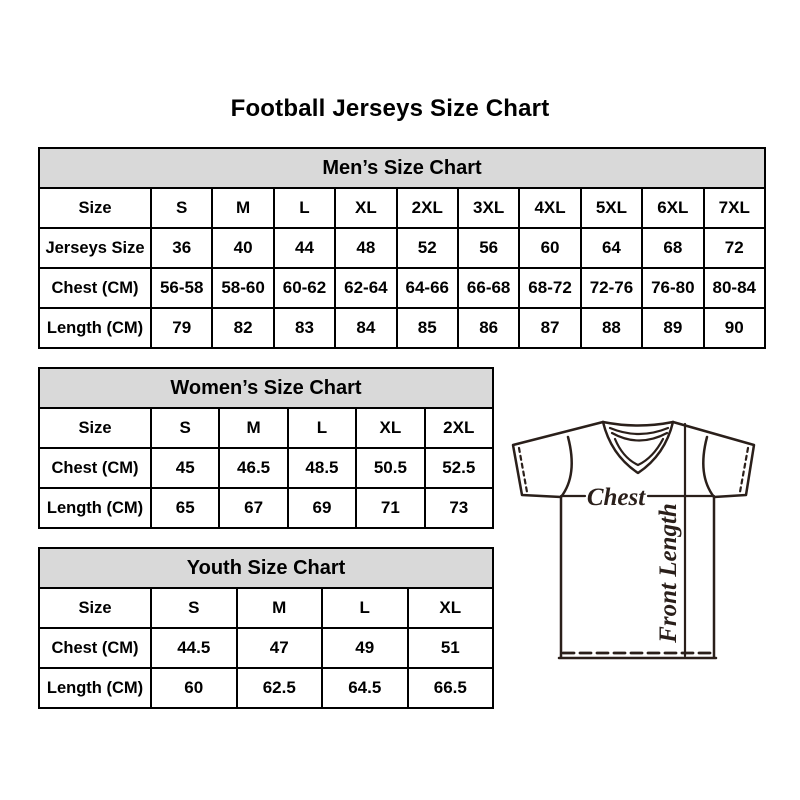  What do you see at coordinates (611, 208) in the screenshot?
I see `cell: 5XL` at bounding box center [611, 208].